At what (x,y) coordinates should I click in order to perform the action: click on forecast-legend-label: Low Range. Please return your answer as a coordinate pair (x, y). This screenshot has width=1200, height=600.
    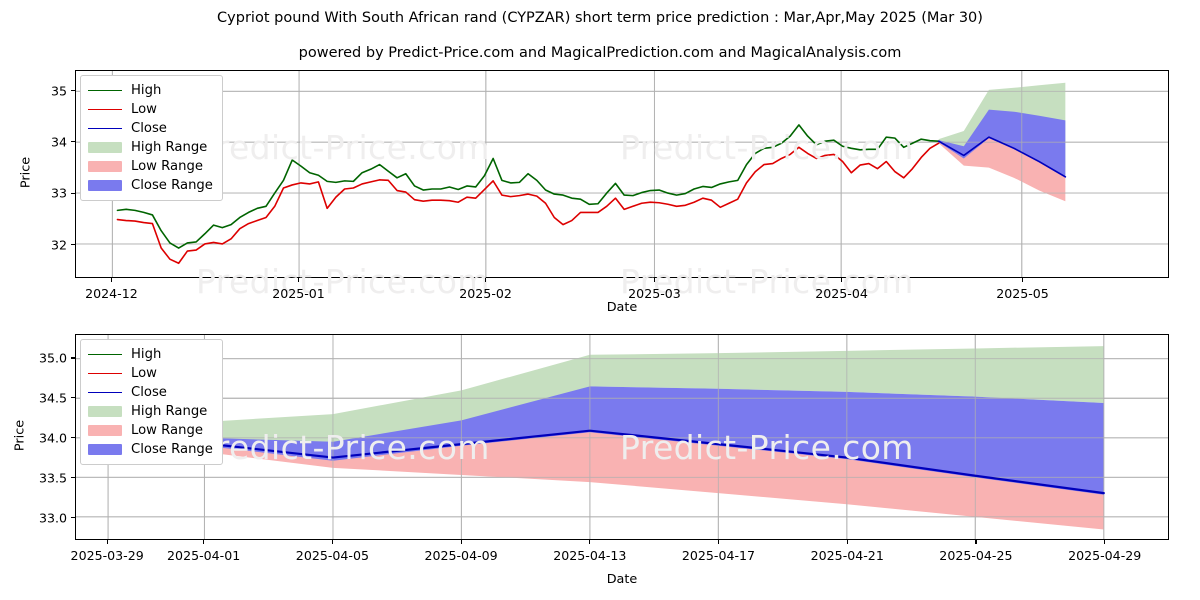
    Looking at the image, I should click on (167, 430).